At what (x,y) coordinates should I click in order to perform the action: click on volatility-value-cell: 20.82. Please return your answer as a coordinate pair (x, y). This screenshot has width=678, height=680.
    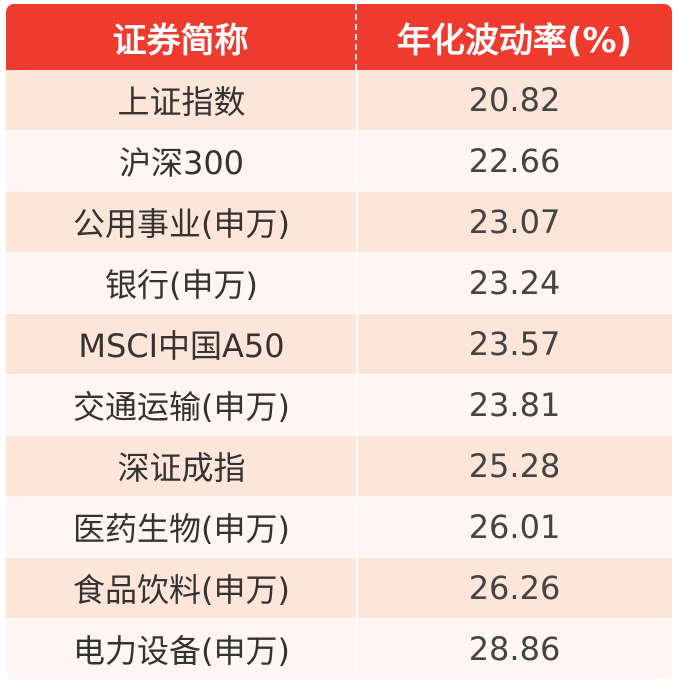
    Looking at the image, I should click on (514, 100).